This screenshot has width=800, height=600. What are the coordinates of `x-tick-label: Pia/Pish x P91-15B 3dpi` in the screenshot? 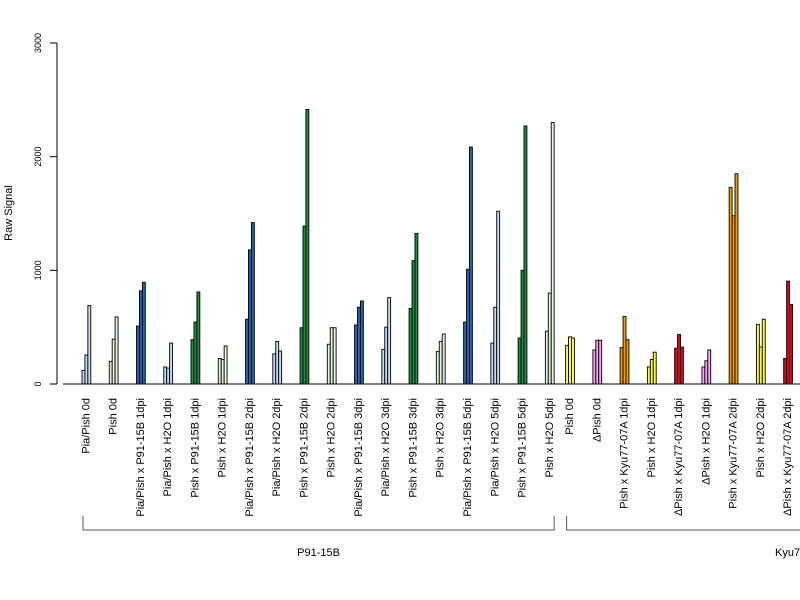 It's located at (359, 457).